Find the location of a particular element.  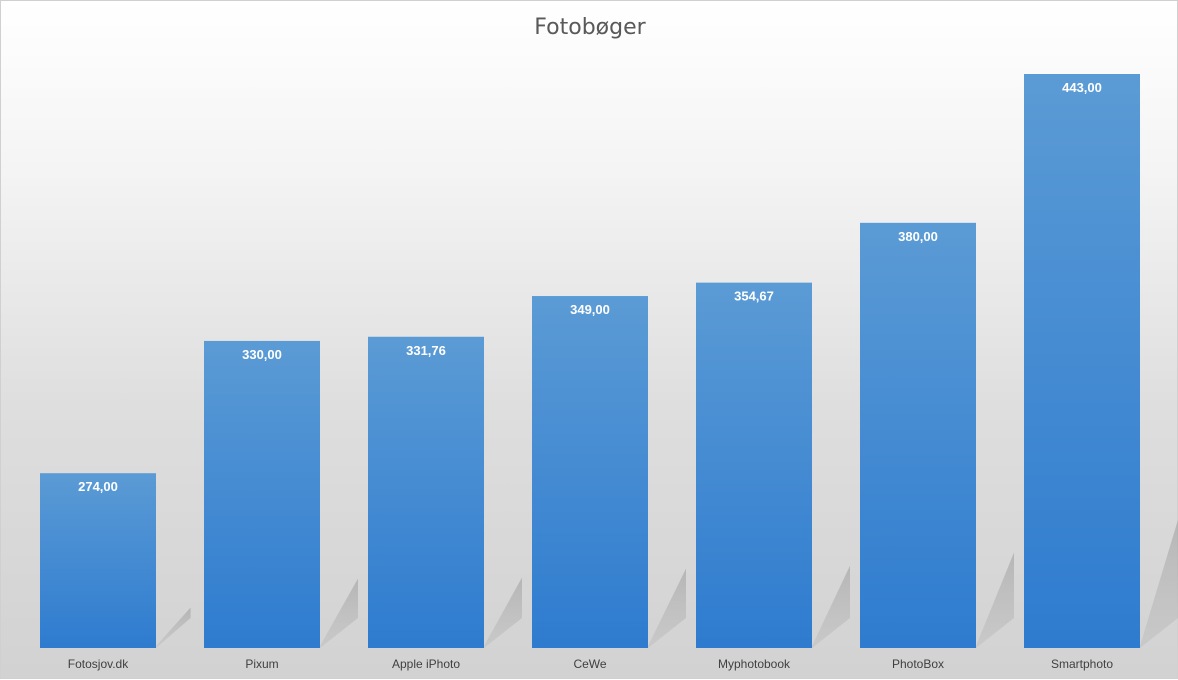

x-tick-label: Pixum is located at coordinates (261, 664).